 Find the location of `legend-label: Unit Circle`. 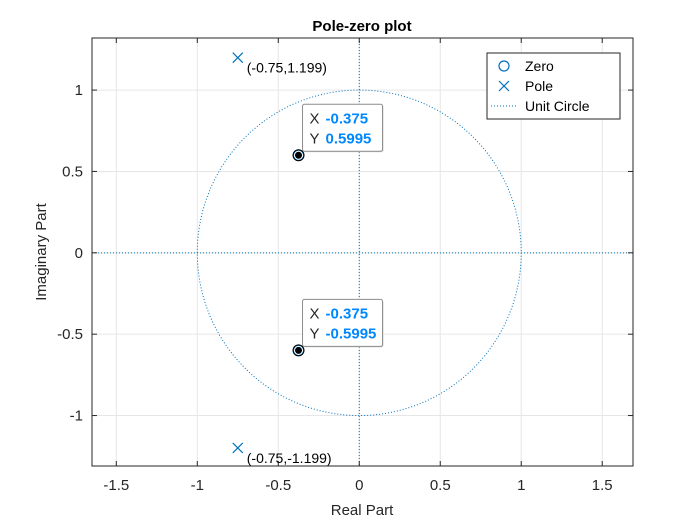

legend-label: Unit Circle is located at coordinates (557, 106).